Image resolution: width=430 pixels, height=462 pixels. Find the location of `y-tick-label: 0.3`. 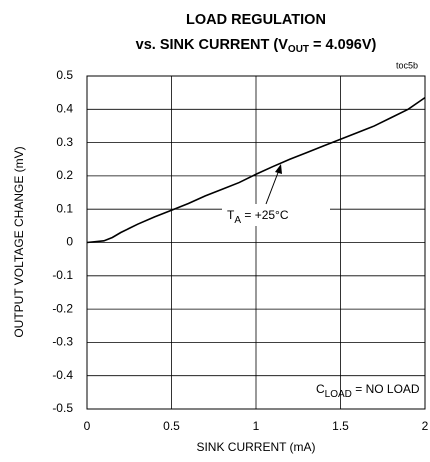

y-tick-label: 0.3 is located at coordinates (64, 142).